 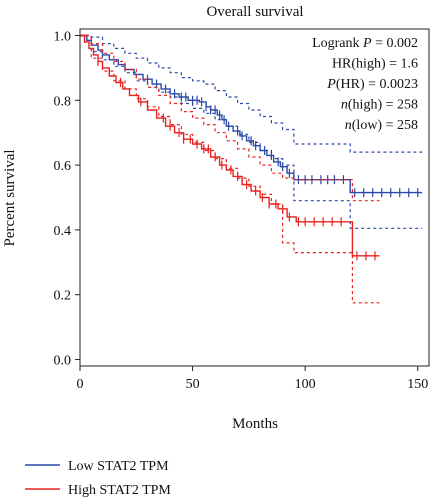 What do you see at coordinates (63, 296) in the screenshot?
I see `y-tick-label: 0.2` at bounding box center [63, 296].